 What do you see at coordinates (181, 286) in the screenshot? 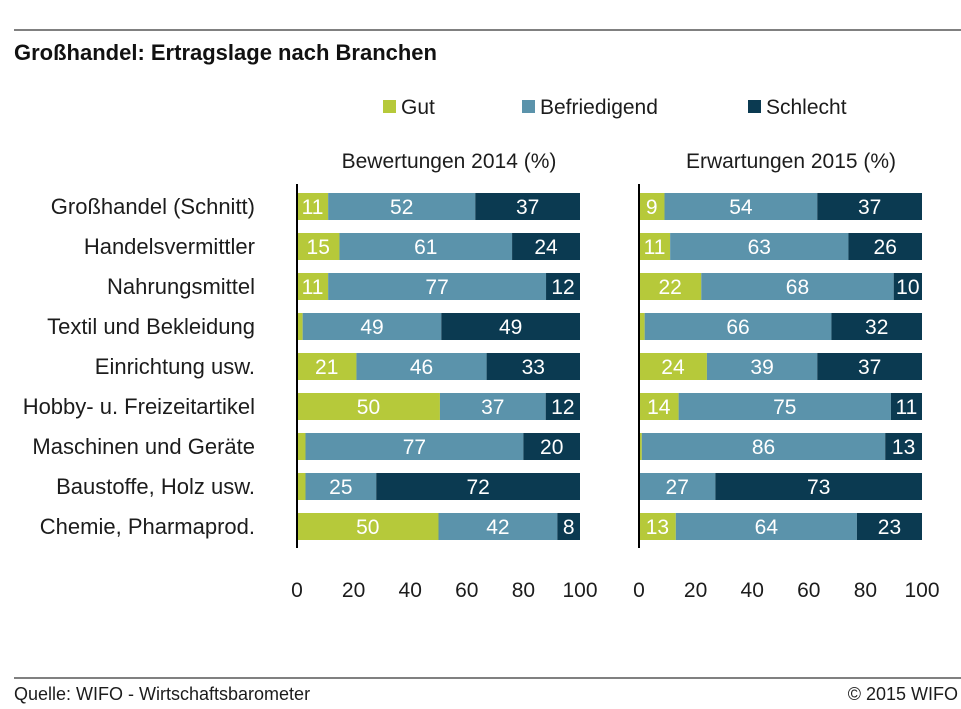
I see `category-label: Nahrungsmittel` at bounding box center [181, 286].